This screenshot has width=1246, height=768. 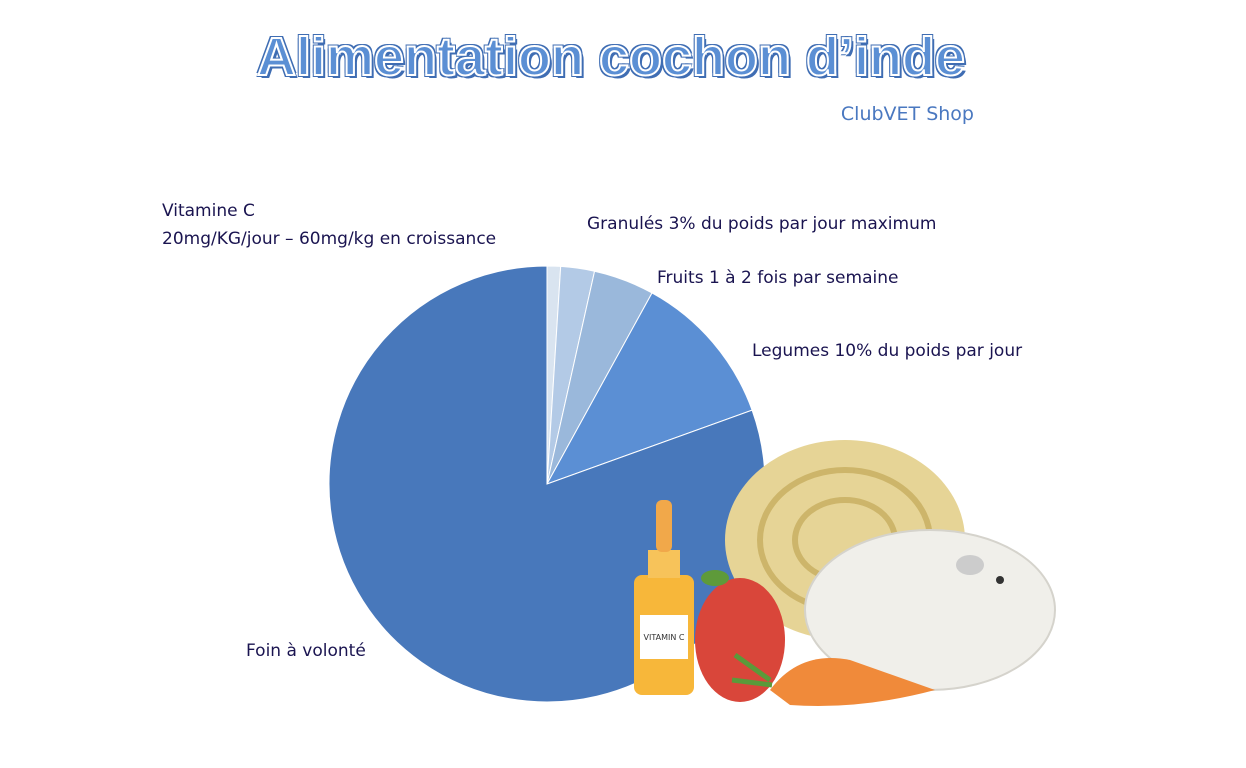 I want to click on svg-text: VITAMIN C, so click(x=664, y=637).